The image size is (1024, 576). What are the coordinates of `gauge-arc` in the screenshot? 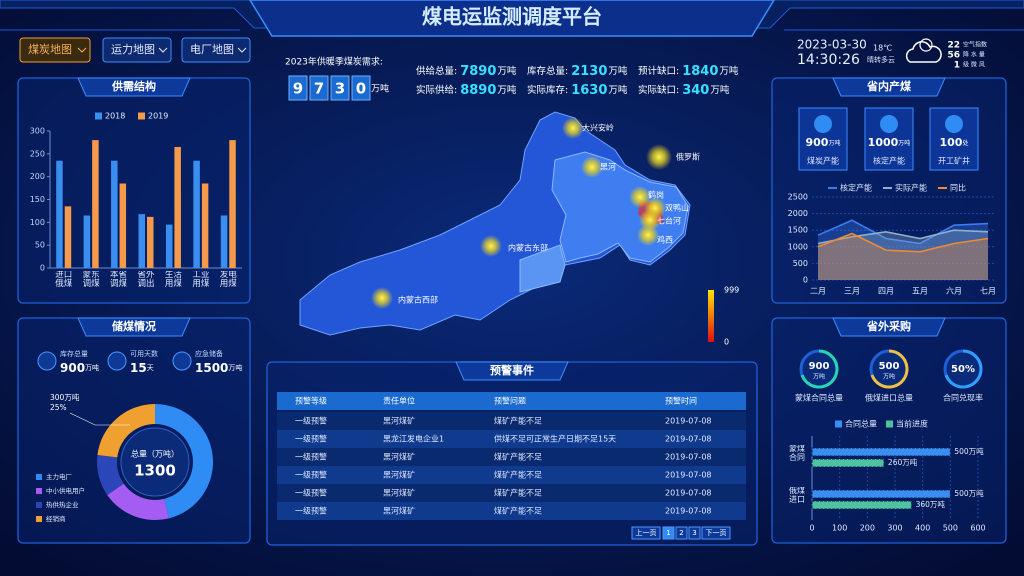 It's located at (819, 369).